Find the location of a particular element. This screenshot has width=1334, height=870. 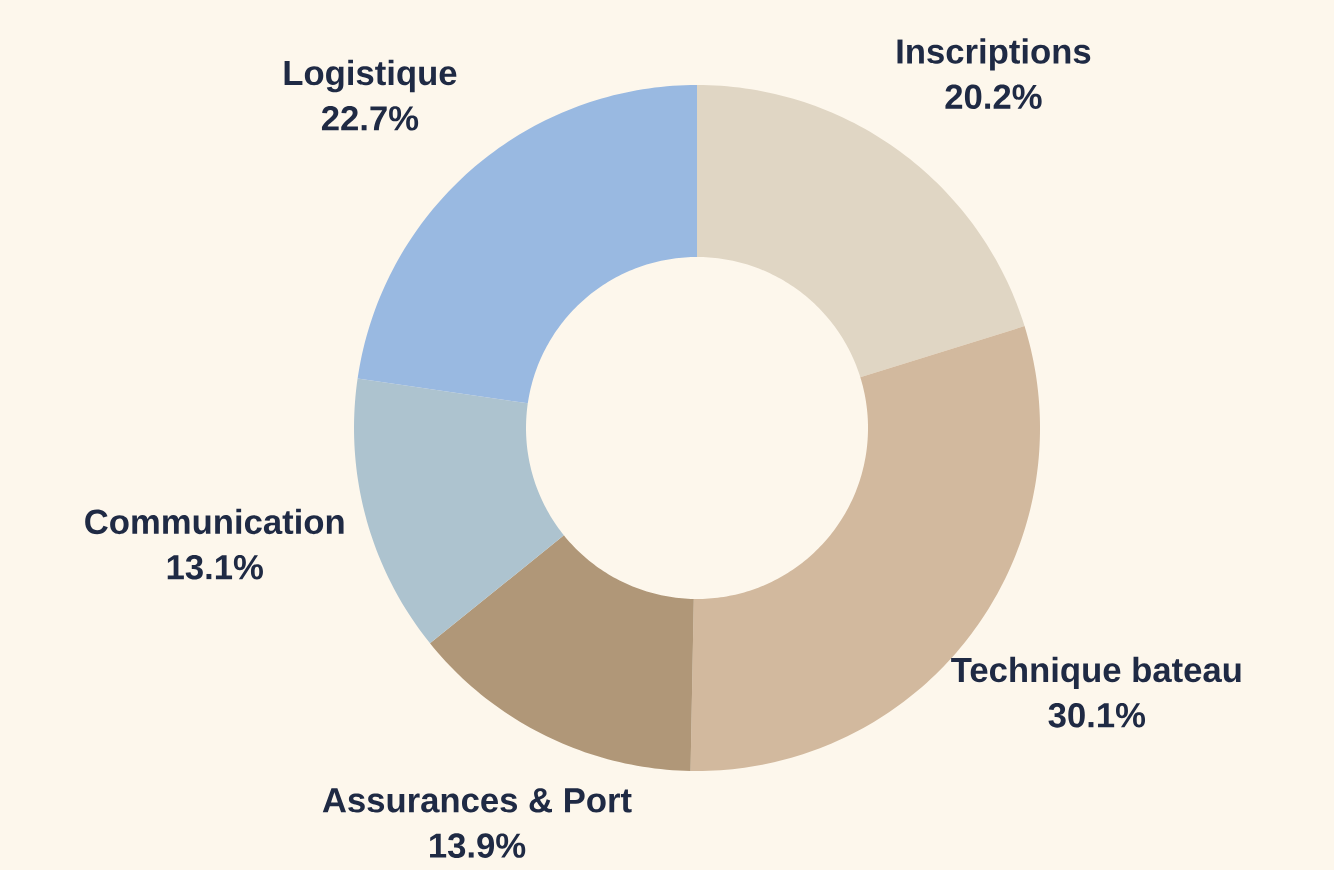

slice-label: Assurances & Port is located at coordinates (477, 800).